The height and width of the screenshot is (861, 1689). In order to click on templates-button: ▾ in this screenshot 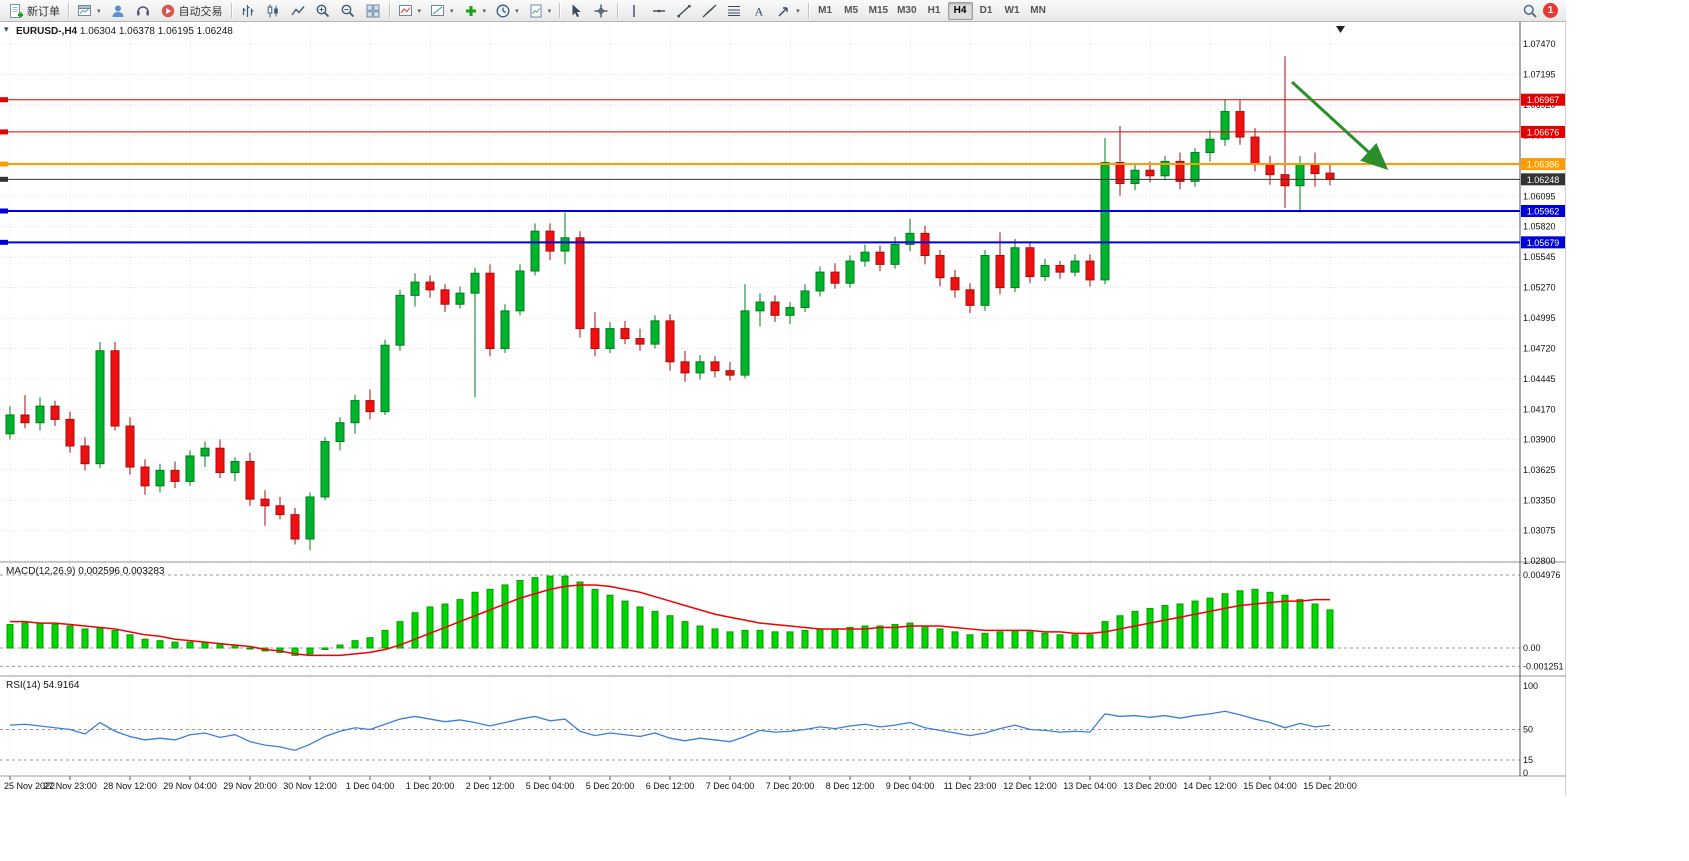, I will do `click(540, 11)`.